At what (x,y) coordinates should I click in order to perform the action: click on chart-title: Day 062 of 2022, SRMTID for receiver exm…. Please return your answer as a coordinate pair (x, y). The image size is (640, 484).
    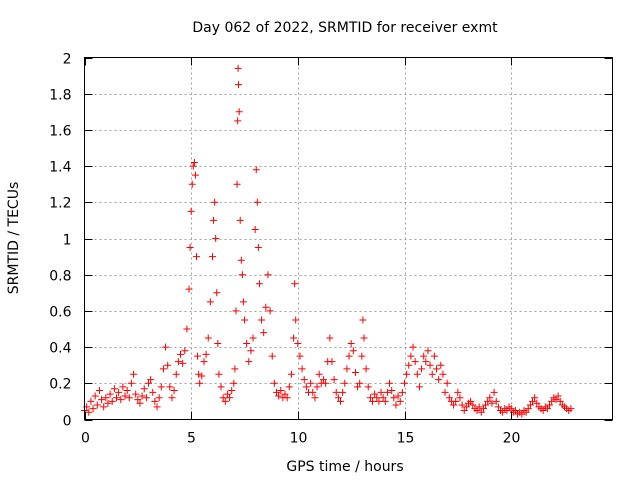
    Looking at the image, I should click on (345, 28).